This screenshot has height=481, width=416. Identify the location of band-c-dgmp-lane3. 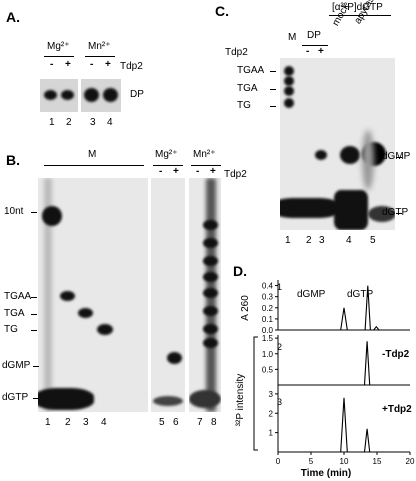
(321, 155).